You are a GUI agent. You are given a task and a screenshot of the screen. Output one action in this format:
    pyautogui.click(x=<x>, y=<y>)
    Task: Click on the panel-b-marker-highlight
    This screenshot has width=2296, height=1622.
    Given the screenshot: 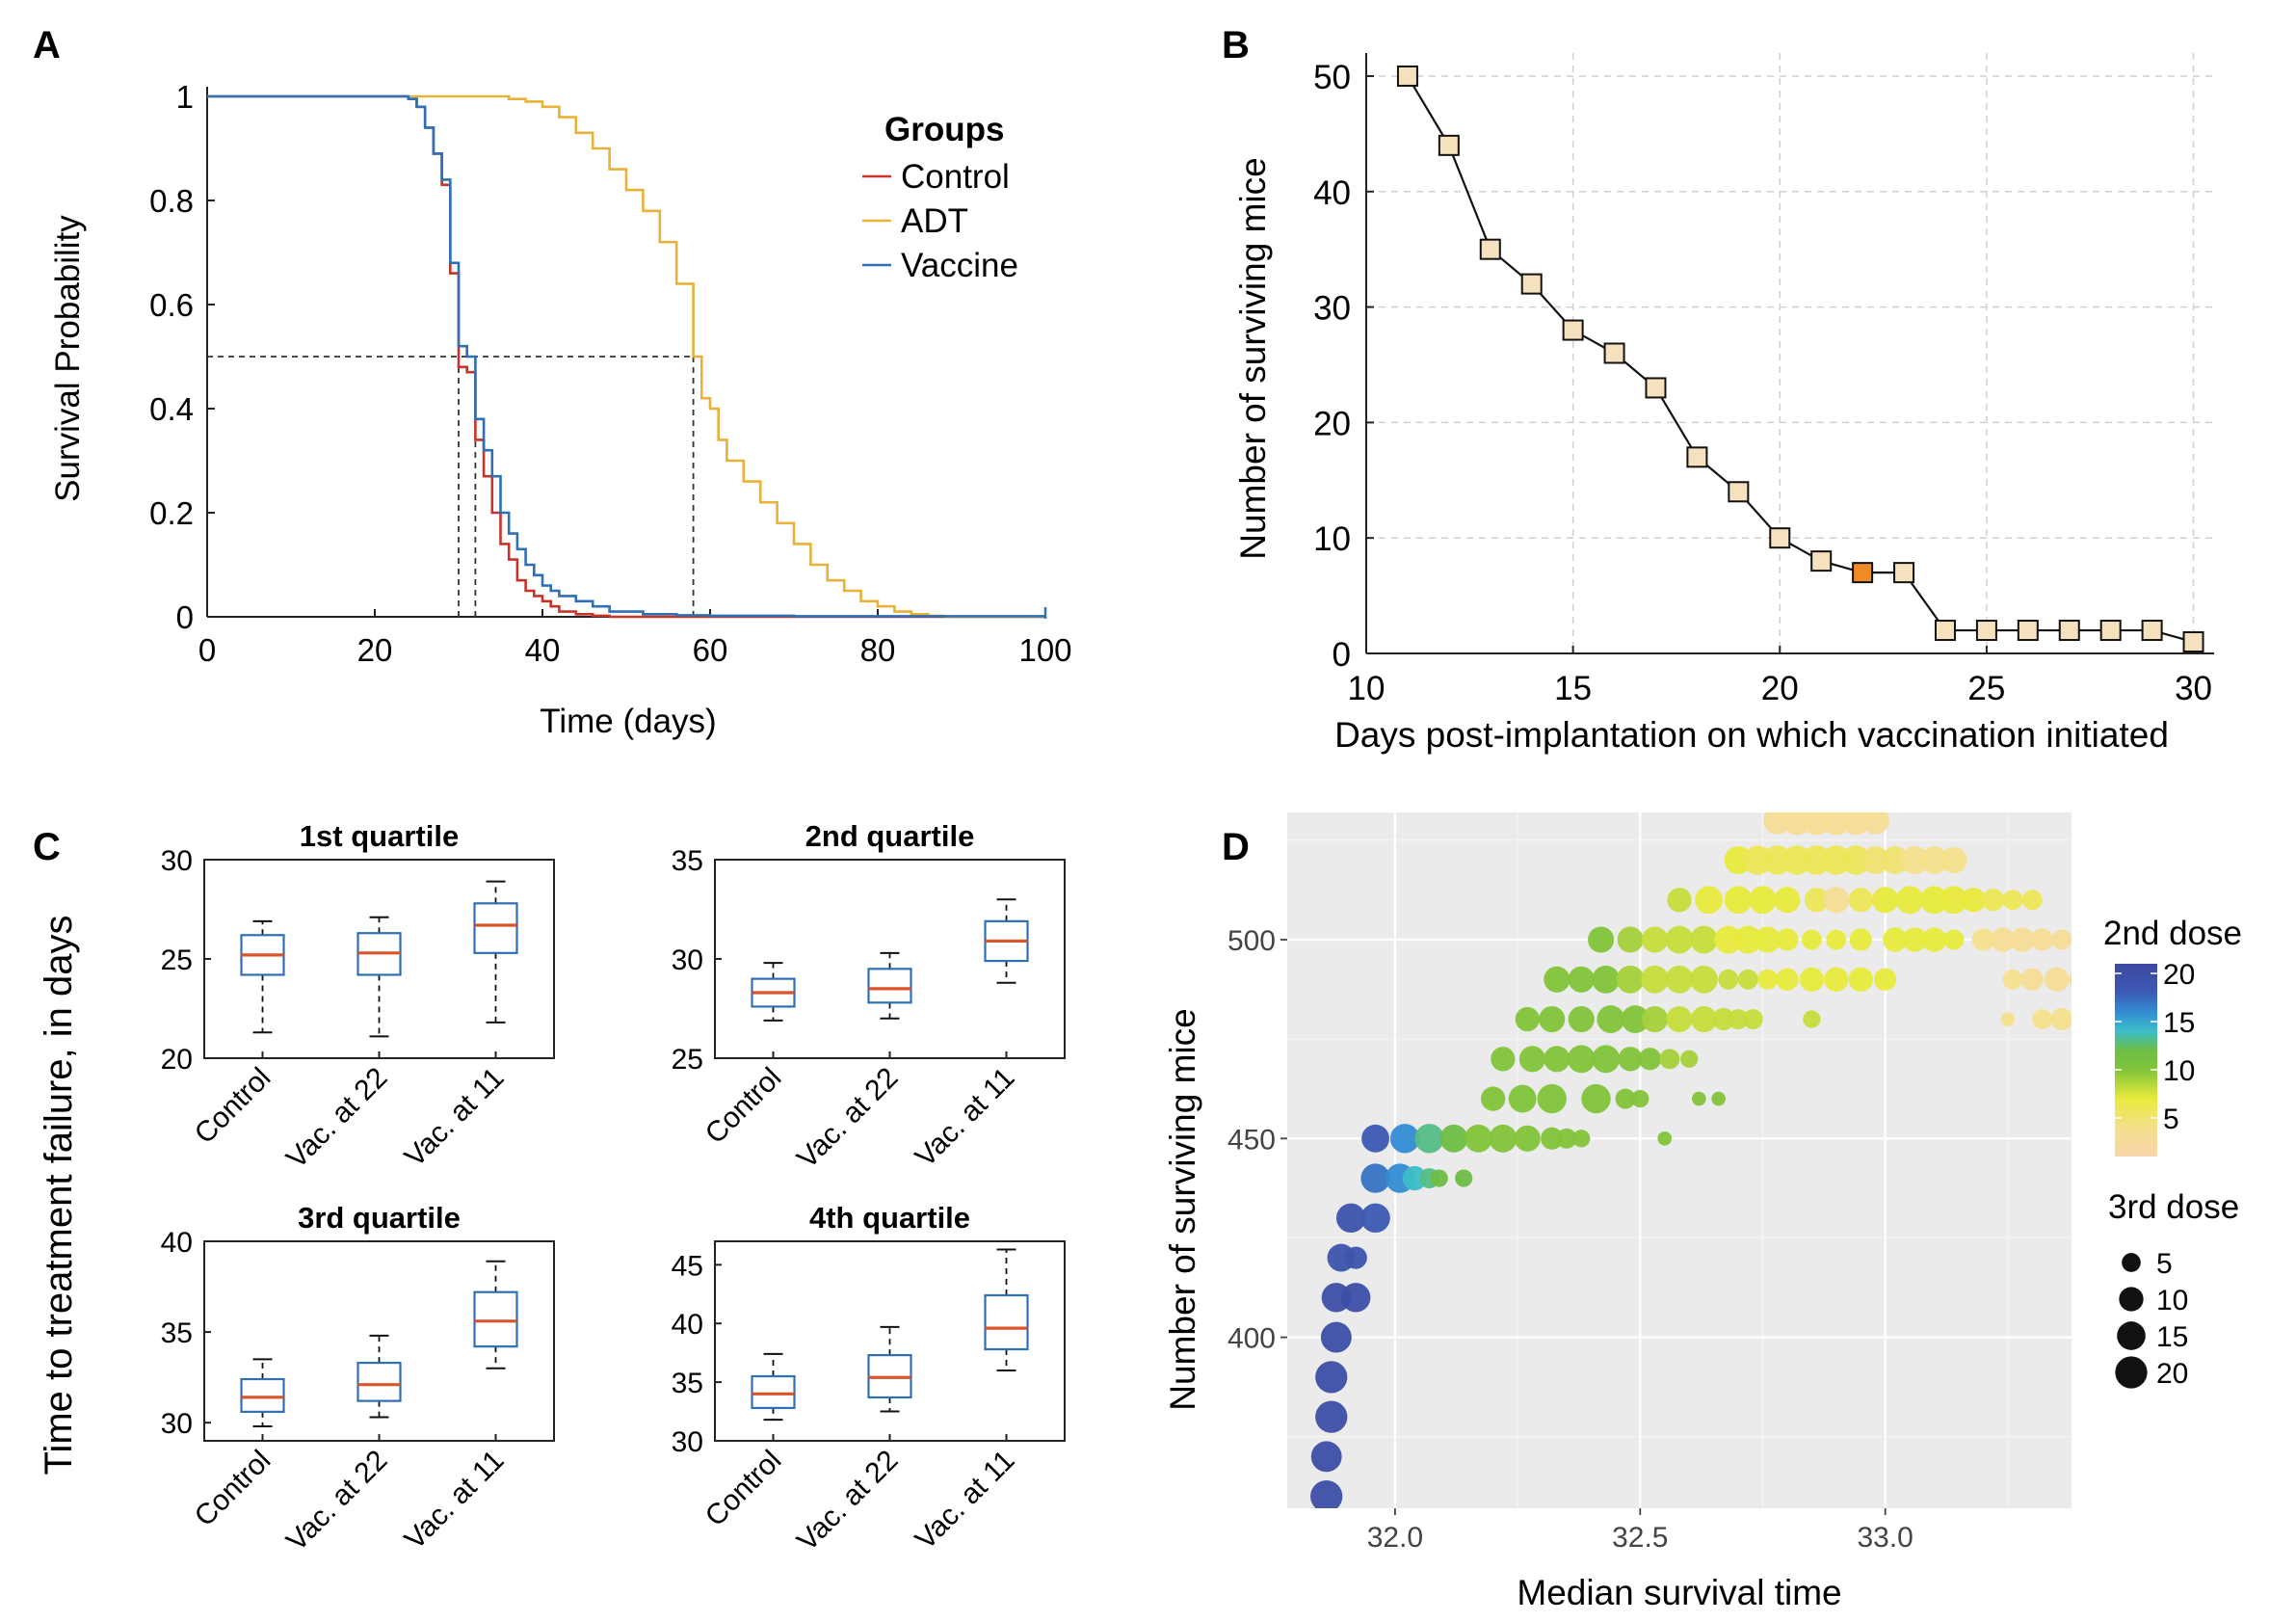 What is the action you would take?
    pyautogui.click(x=1863, y=573)
    